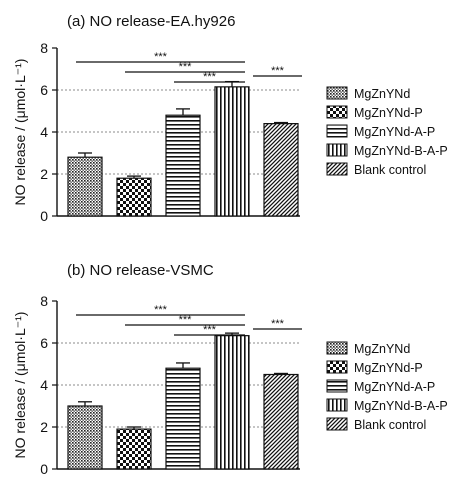 This screenshot has width=469, height=485. I want to click on chart-title: (b) NO release-VSMC, so click(140, 270).